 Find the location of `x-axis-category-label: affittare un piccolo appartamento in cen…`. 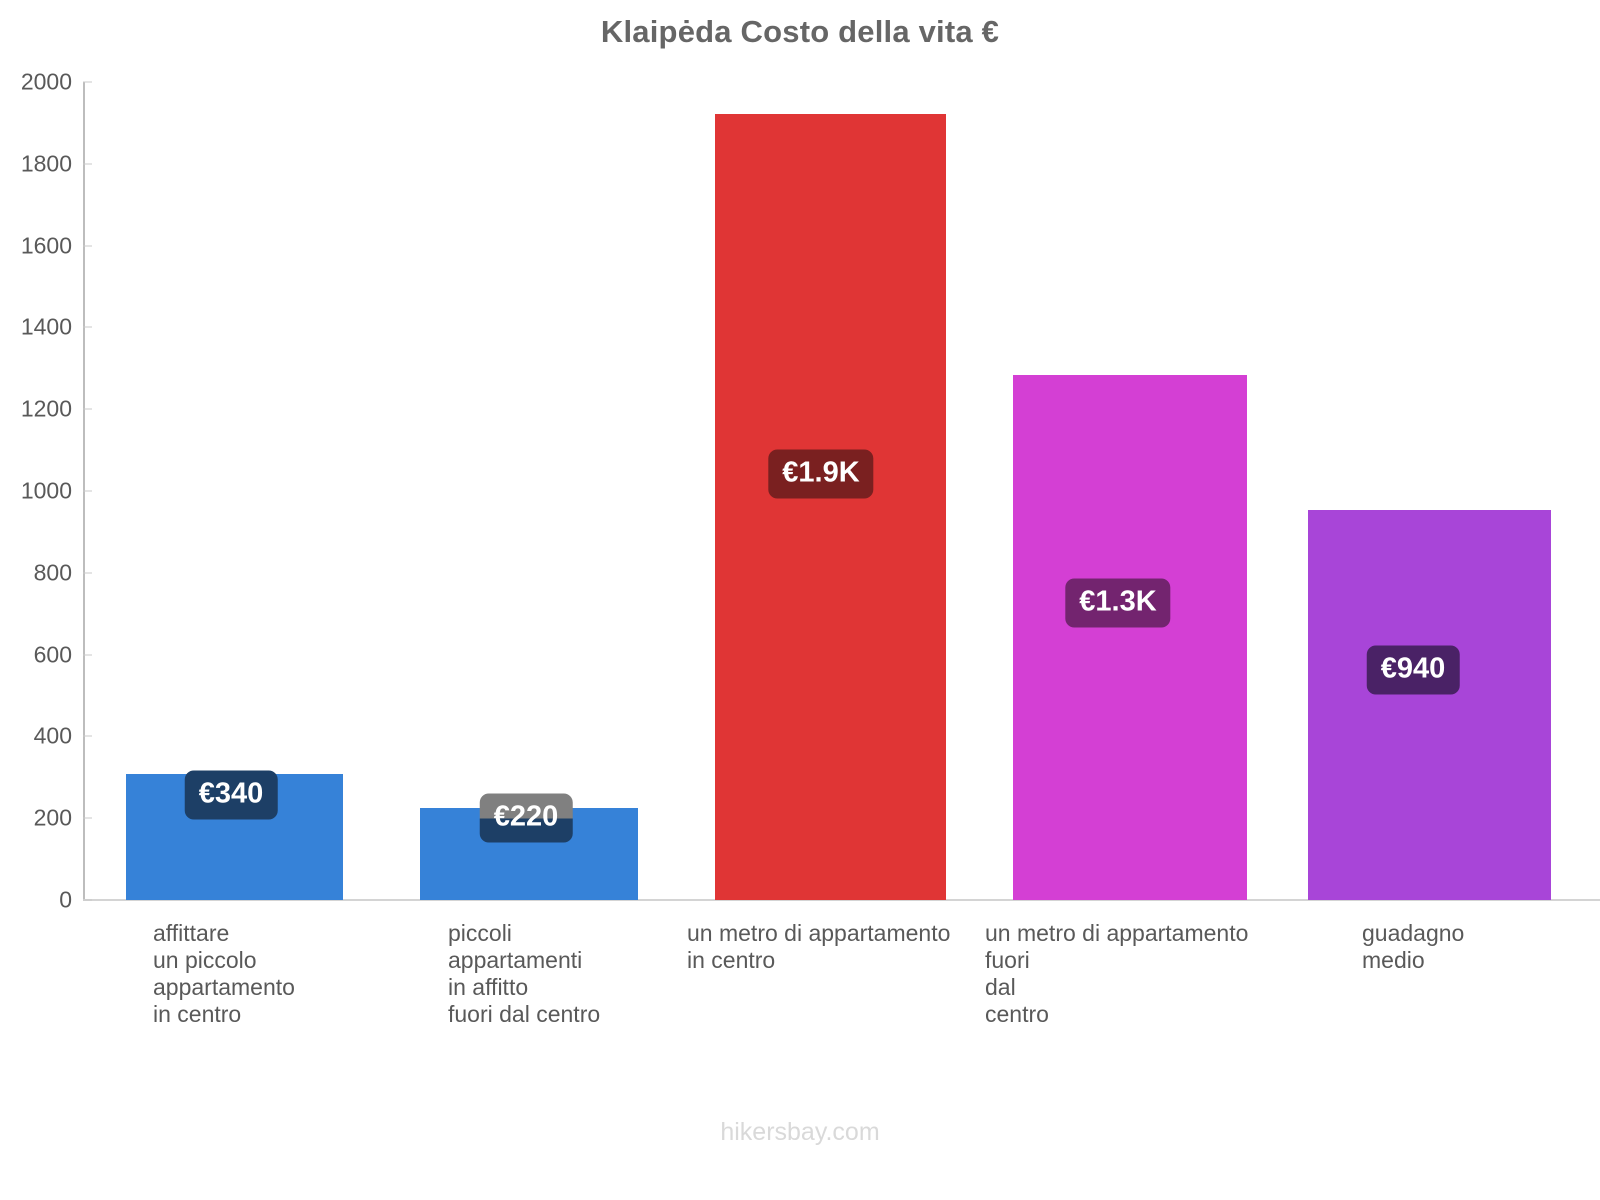

x-axis-category-label: affittare un piccolo appartamento in cen… is located at coordinates (224, 973).